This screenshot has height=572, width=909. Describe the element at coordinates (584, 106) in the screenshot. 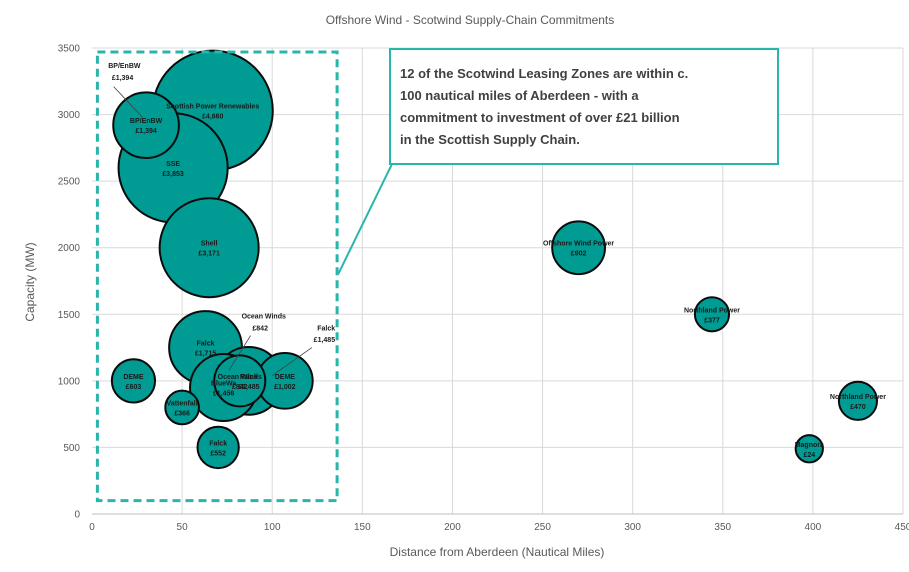

I see `callout-box` at that location.